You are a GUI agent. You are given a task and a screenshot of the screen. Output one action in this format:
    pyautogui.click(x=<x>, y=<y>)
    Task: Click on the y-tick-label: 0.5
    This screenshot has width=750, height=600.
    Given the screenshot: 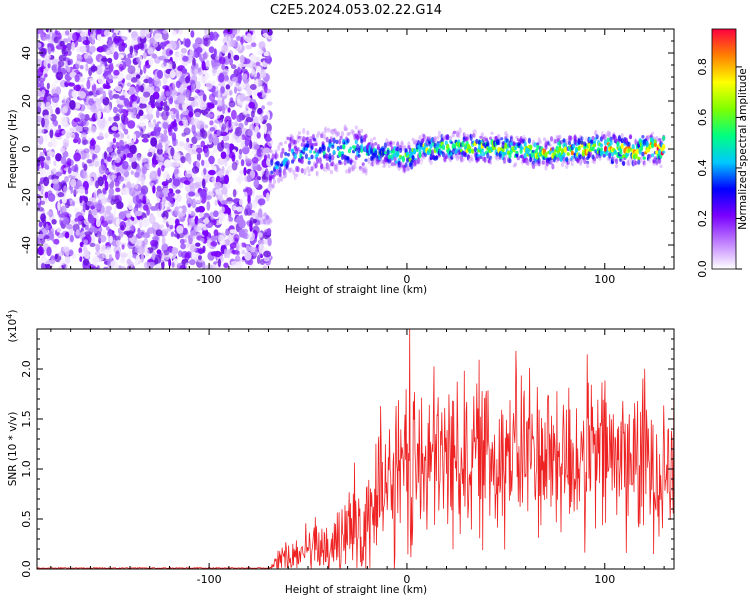 What is the action you would take?
    pyautogui.click(x=26, y=519)
    